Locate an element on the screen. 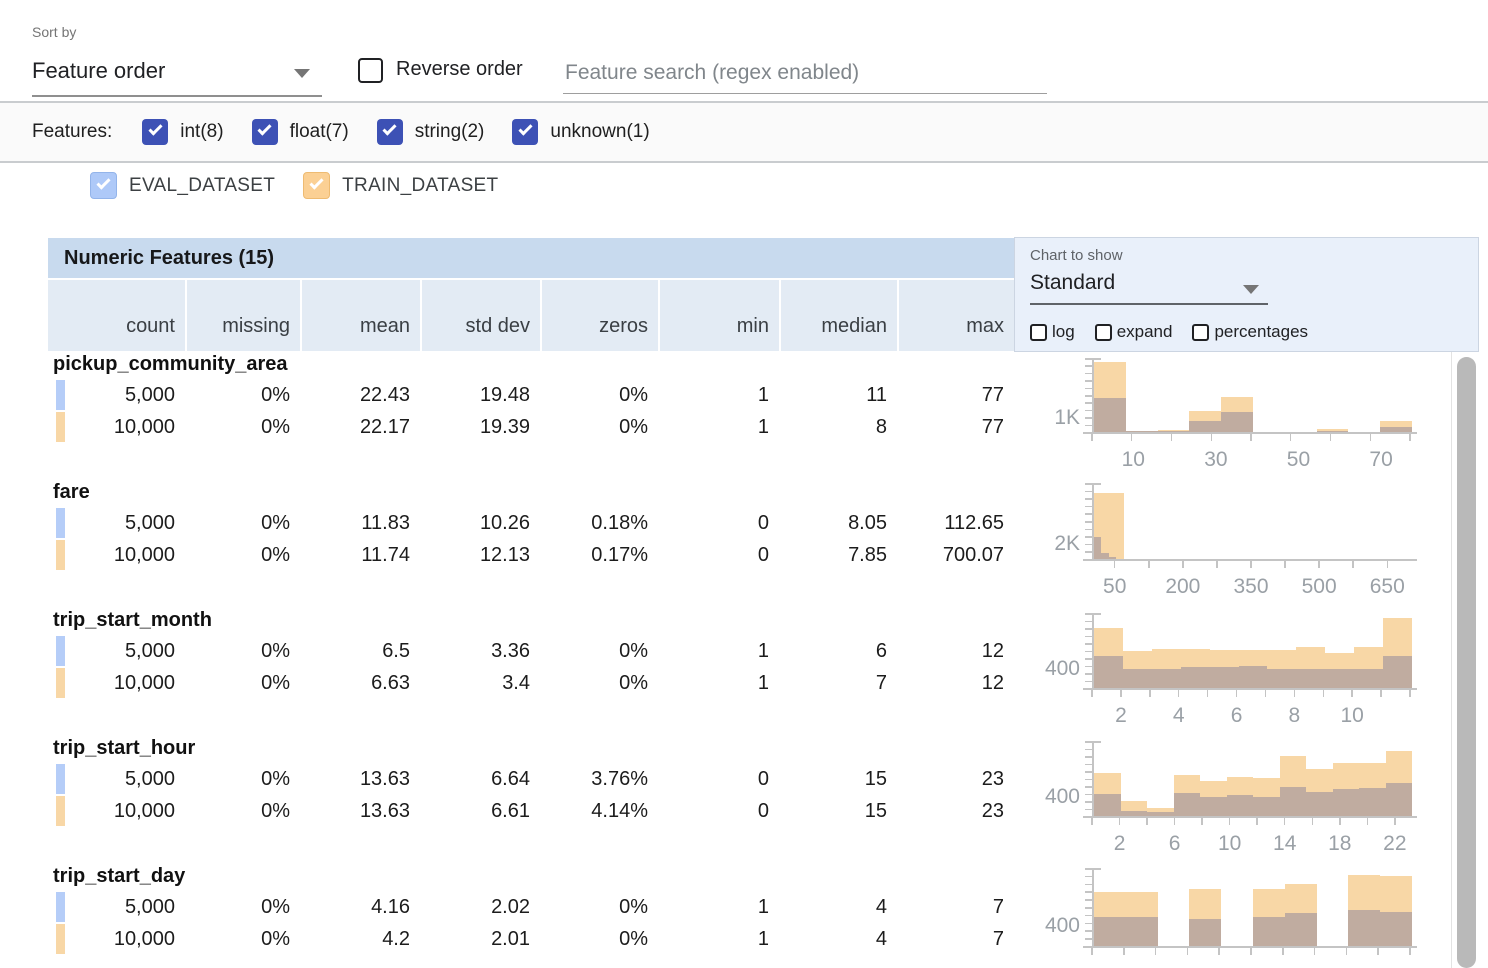  dataset-color-chip-train is located at coordinates (60, 427).